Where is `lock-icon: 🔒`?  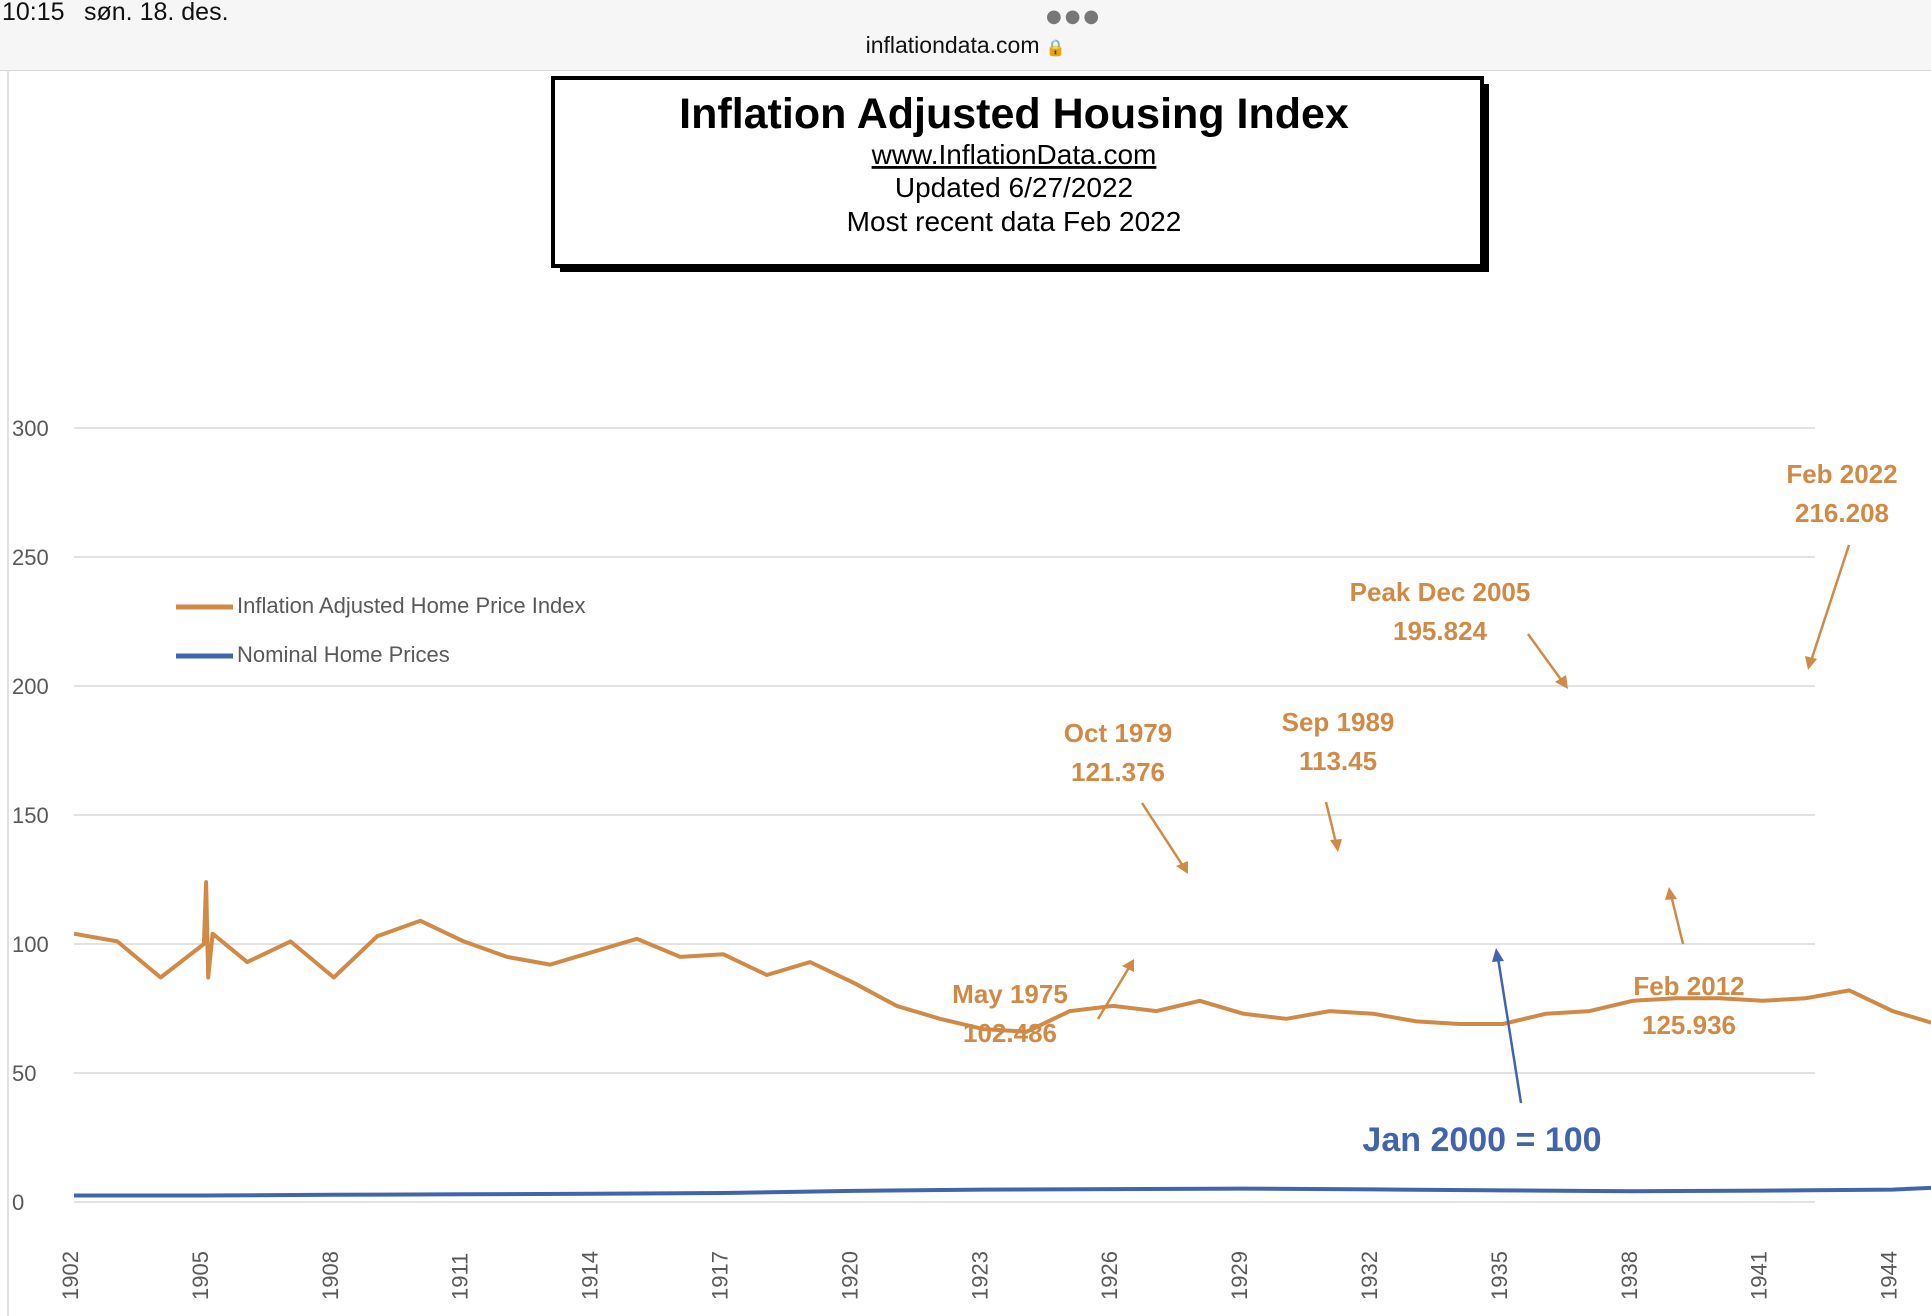 lock-icon: 🔒 is located at coordinates (1055, 47).